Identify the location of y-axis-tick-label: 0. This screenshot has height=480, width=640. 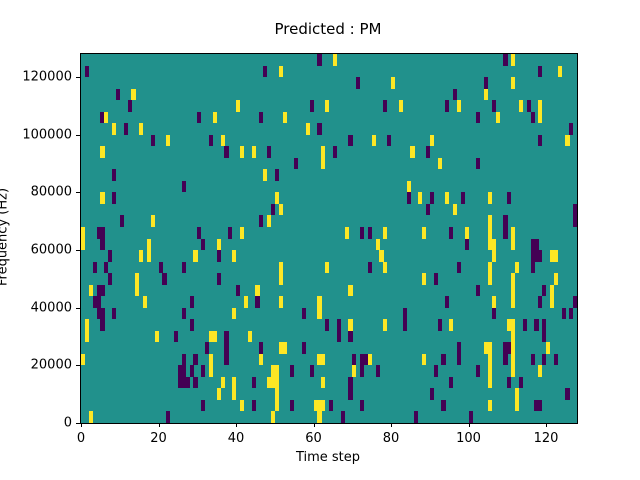
(67, 423).